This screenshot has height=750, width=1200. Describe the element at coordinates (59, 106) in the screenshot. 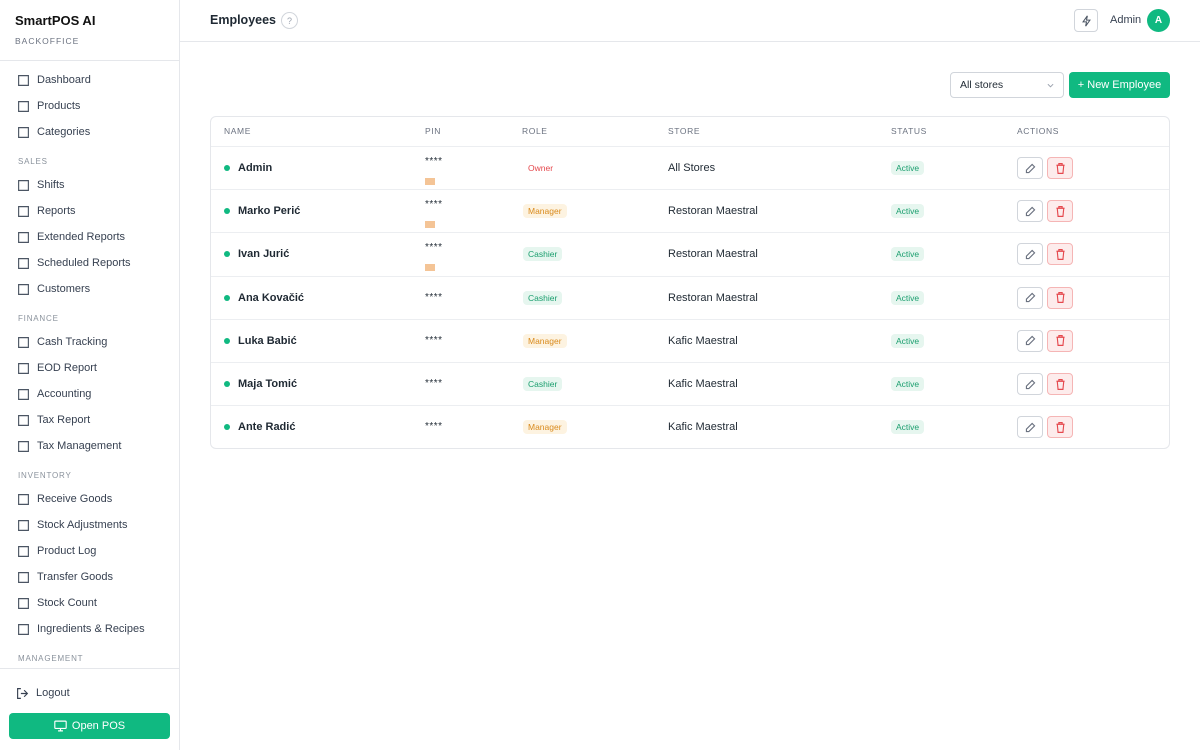

I see `nav-label: Products` at that location.